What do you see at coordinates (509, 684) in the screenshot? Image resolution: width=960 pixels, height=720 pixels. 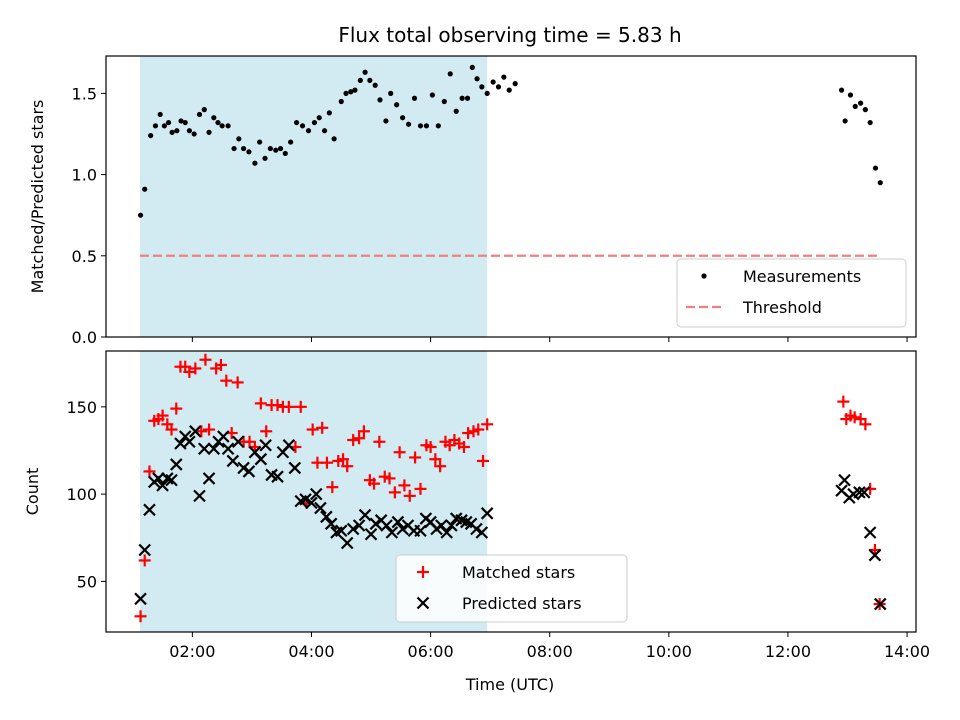 I see `x-axis-label: Time (UTC)` at bounding box center [509, 684].